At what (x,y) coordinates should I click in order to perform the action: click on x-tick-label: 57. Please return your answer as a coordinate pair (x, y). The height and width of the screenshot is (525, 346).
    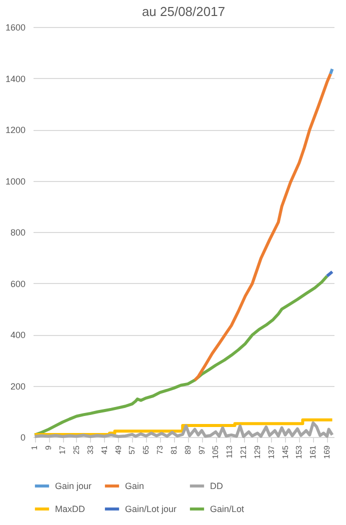
    Looking at the image, I should click on (132, 449).